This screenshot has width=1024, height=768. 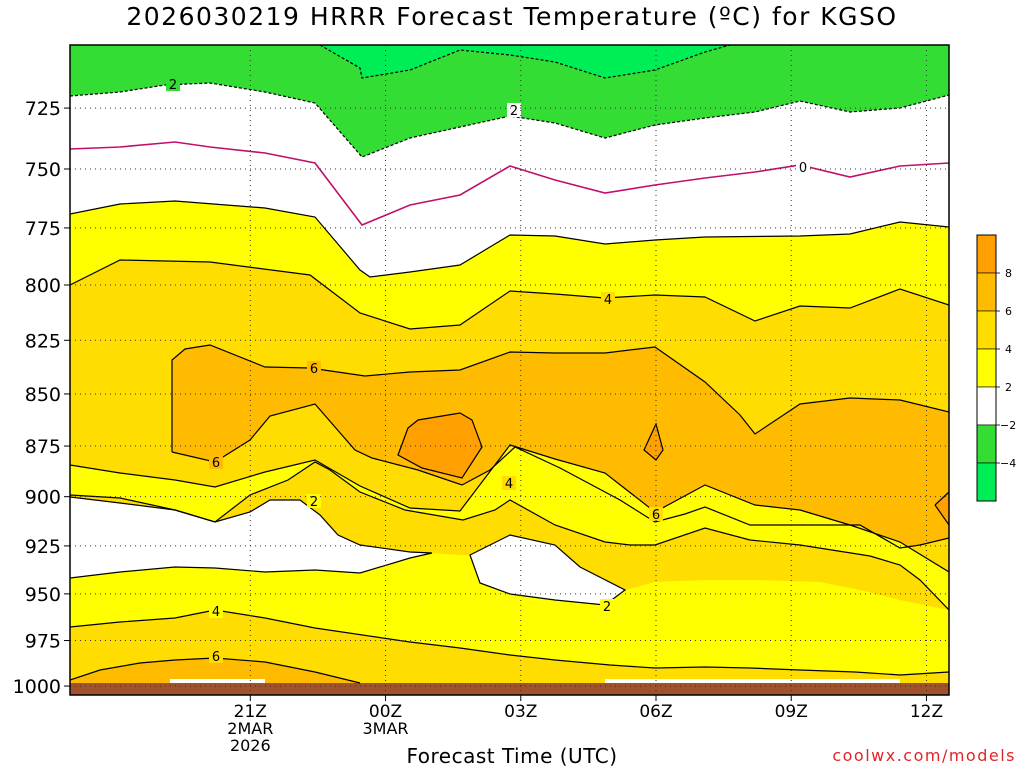 What do you see at coordinates (791, 712) in the screenshot?
I see `x-tick-label: 09Z` at bounding box center [791, 712].